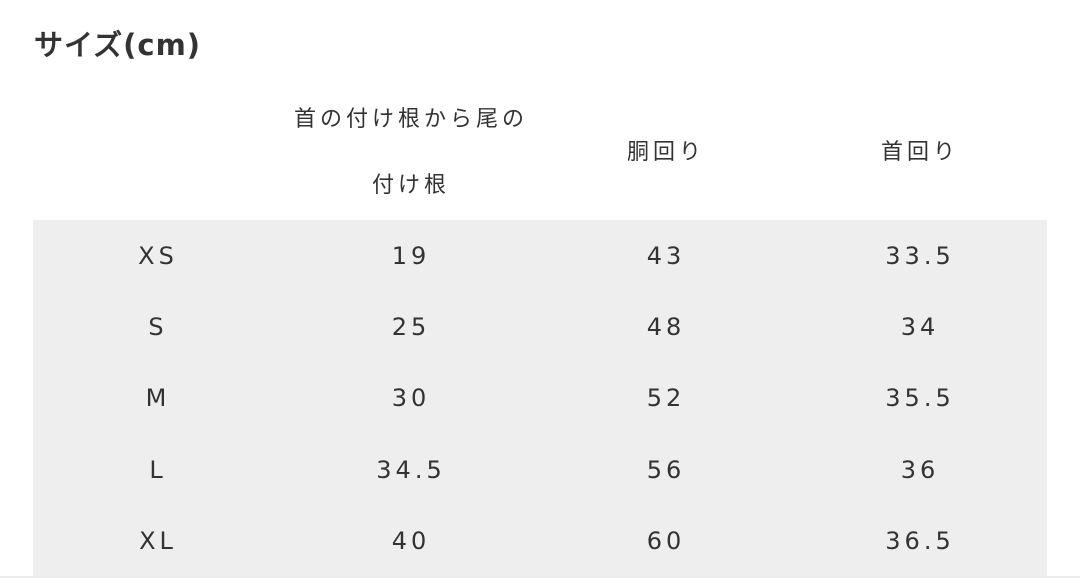  What do you see at coordinates (540, 470) in the screenshot?
I see `table-row: L 34.5 56 36` at bounding box center [540, 470].